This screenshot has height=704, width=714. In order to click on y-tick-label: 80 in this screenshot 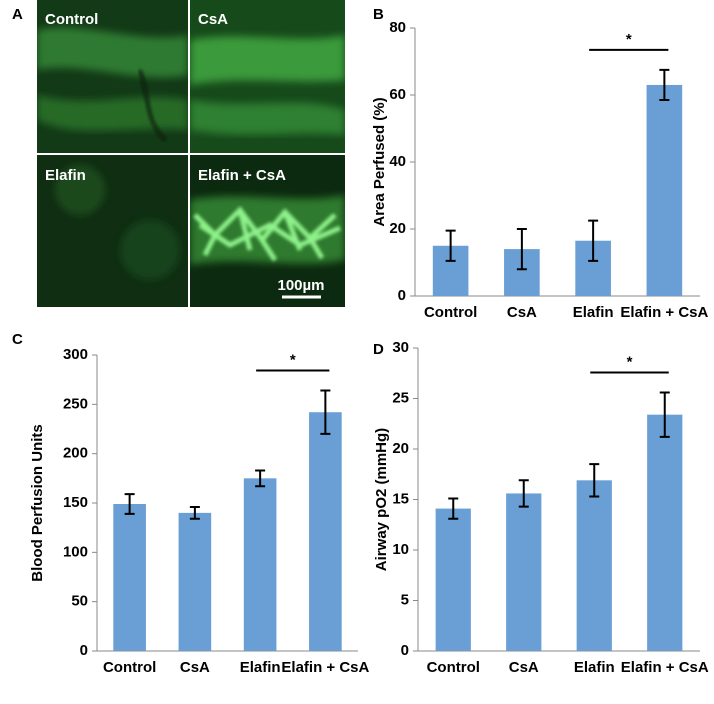, I will do `click(397, 27)`.